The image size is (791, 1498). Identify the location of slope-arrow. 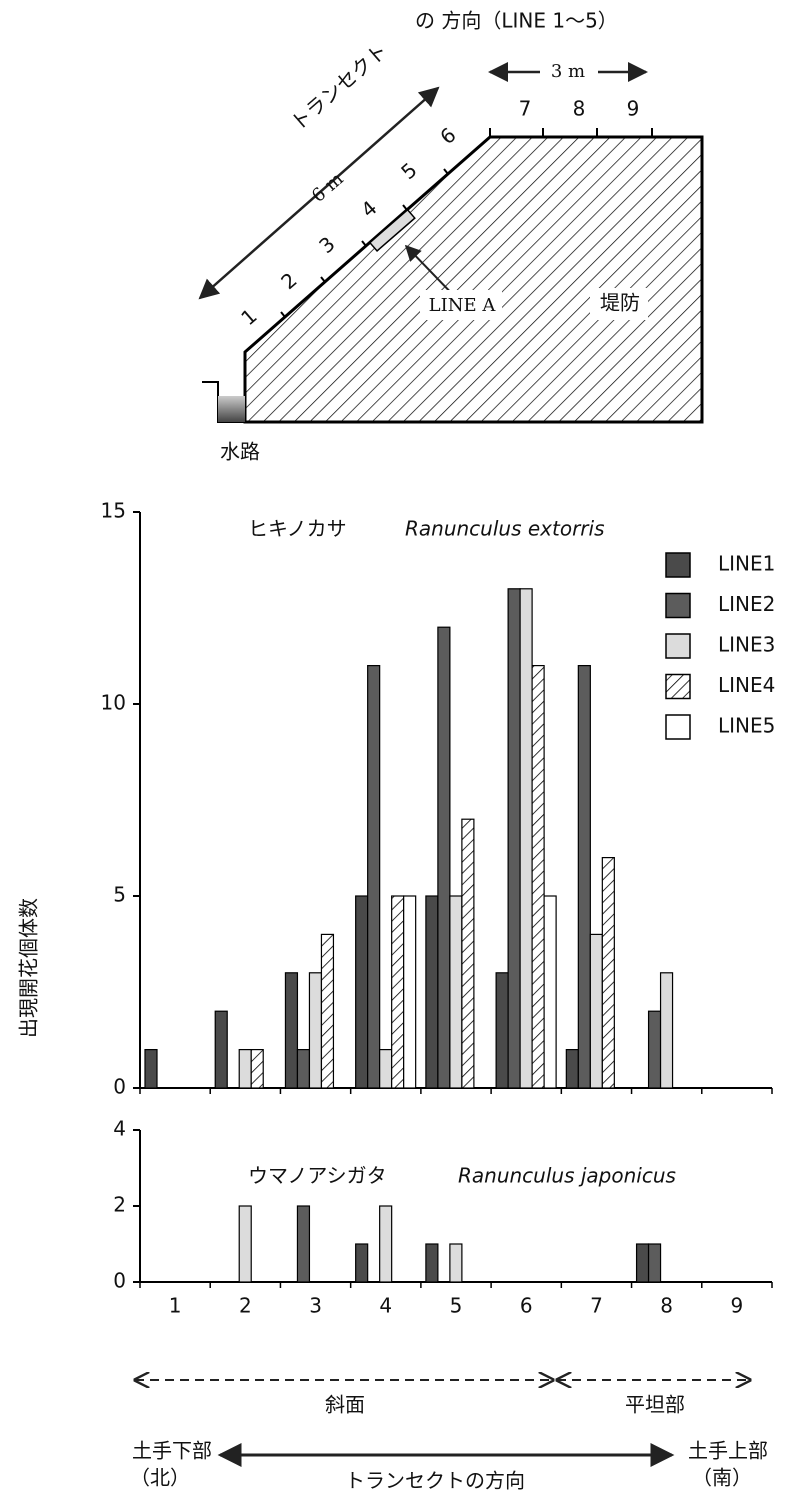
(319, 193).